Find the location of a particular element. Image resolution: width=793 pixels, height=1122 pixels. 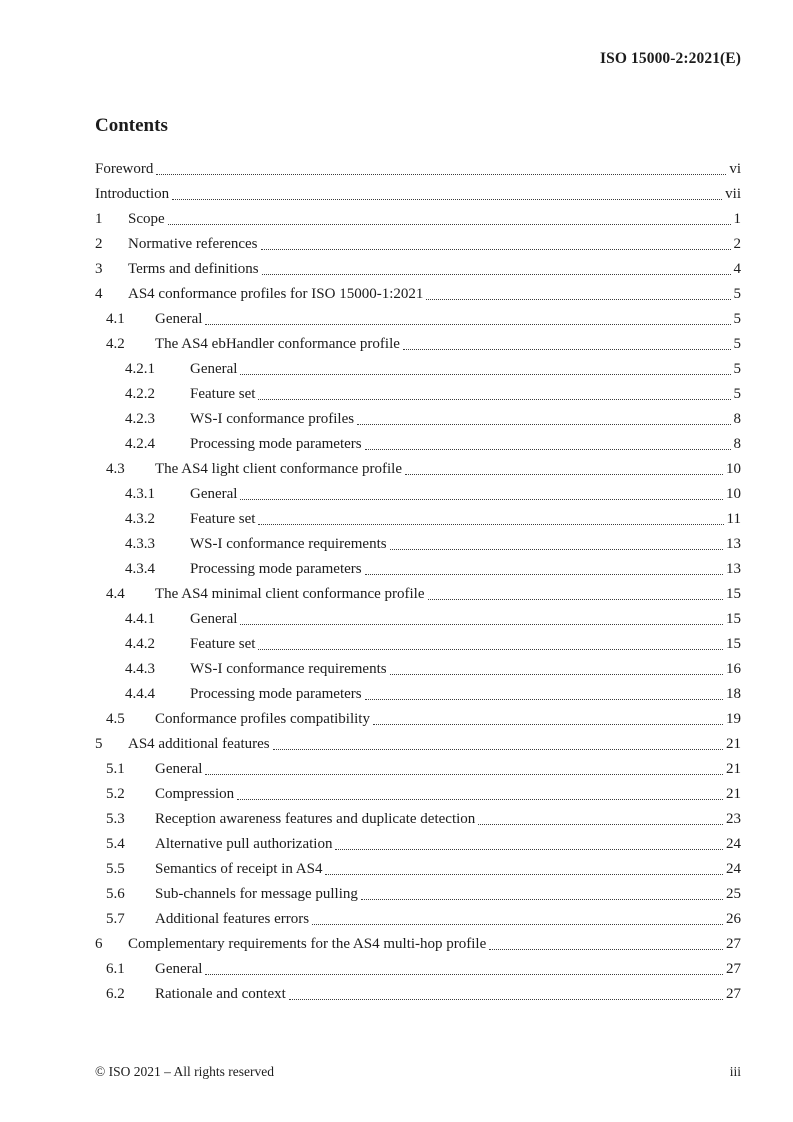

toc-entry-number: 4.3.2 is located at coordinates (140, 519).